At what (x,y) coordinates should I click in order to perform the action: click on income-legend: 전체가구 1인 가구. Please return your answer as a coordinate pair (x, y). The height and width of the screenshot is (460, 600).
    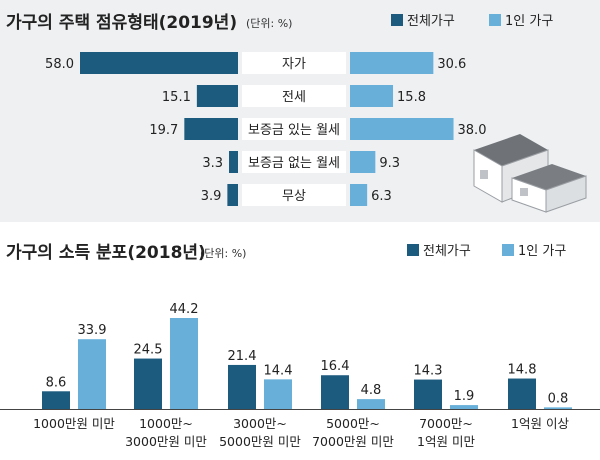
    Looking at the image, I should click on (486, 251).